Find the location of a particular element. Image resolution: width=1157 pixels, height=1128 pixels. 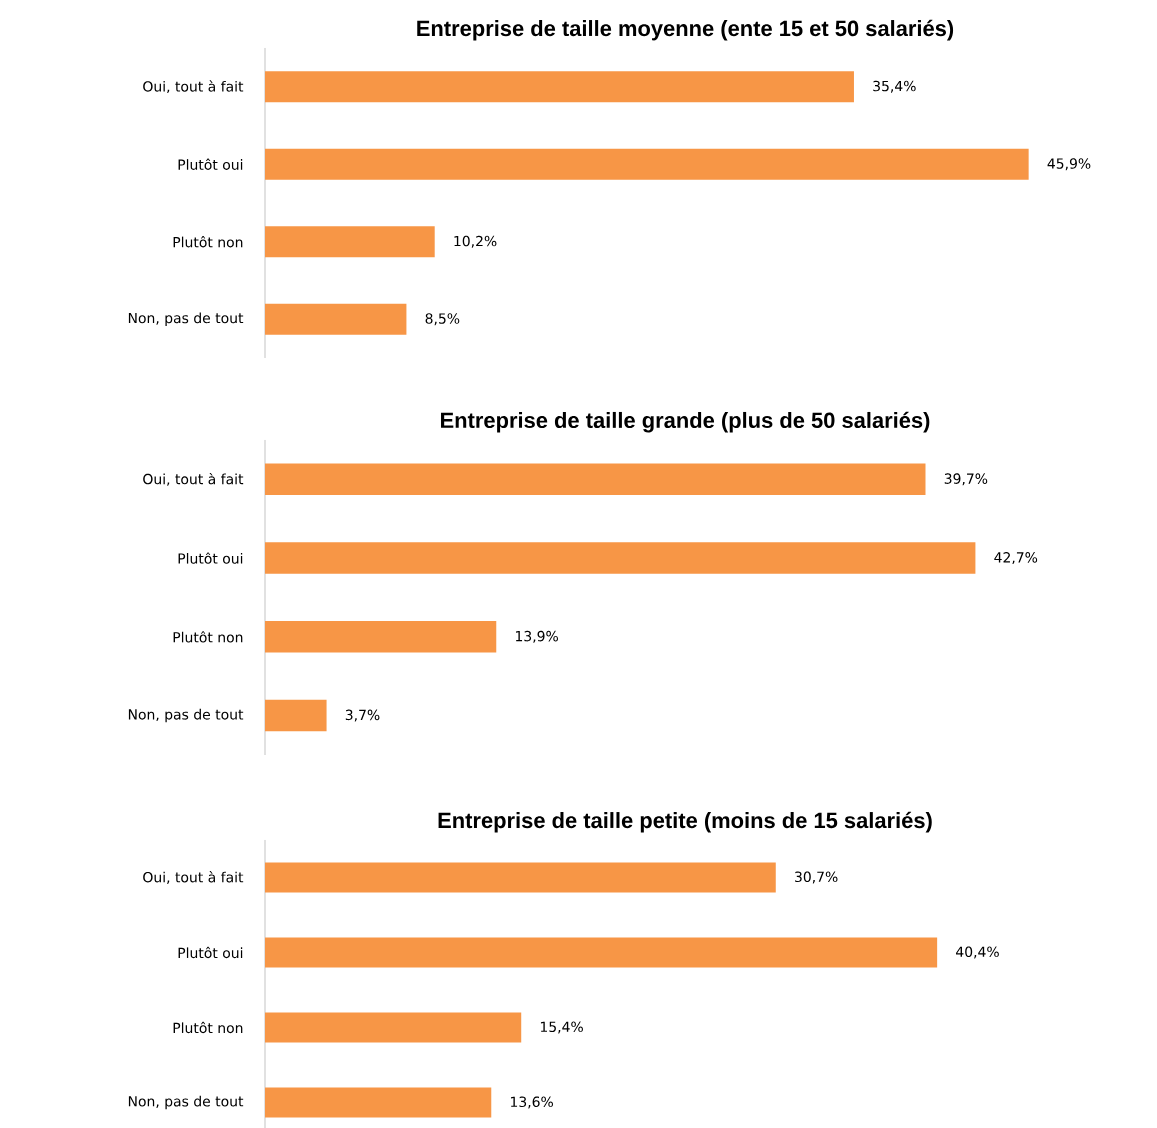

data-label: 8,5% is located at coordinates (442, 319).